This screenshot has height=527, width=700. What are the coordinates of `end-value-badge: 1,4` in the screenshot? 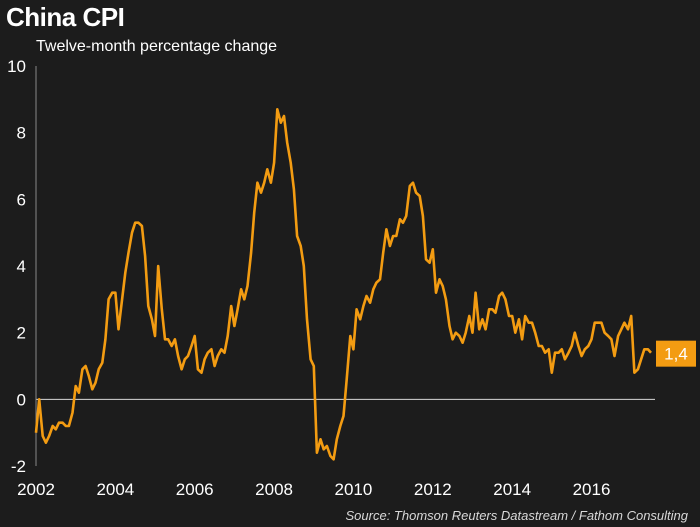 It's located at (676, 353).